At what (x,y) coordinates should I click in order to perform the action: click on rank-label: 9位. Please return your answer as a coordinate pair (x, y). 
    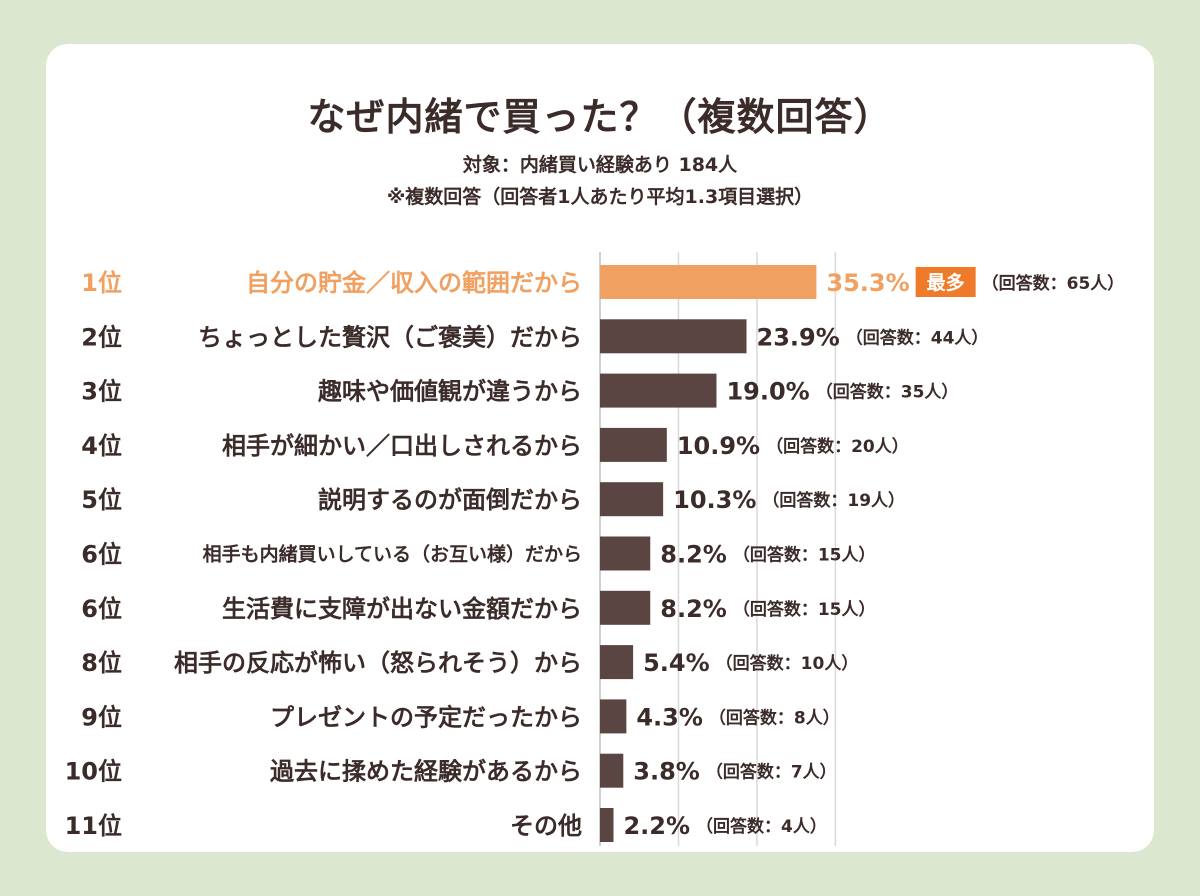
    Looking at the image, I should click on (101, 717).